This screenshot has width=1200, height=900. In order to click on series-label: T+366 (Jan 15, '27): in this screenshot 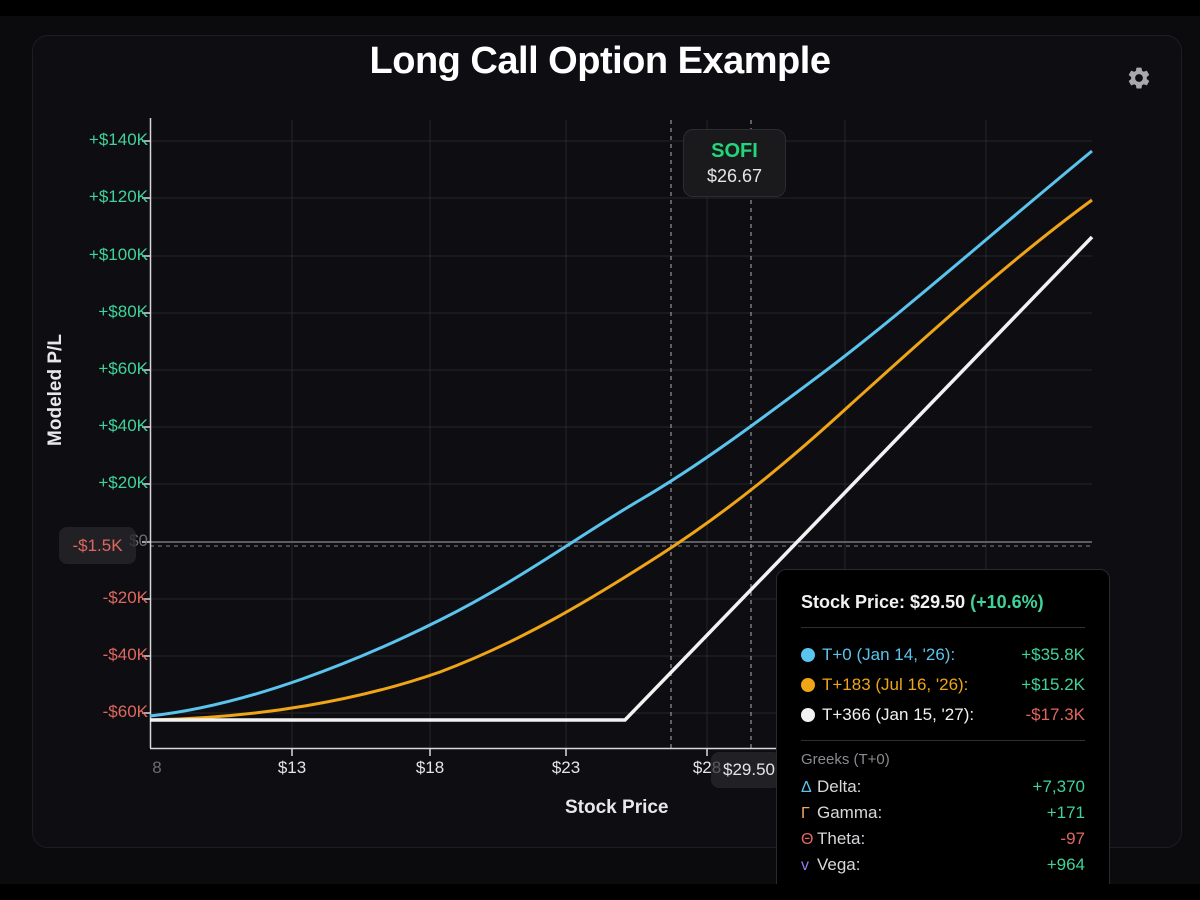, I will do `click(898, 714)`.